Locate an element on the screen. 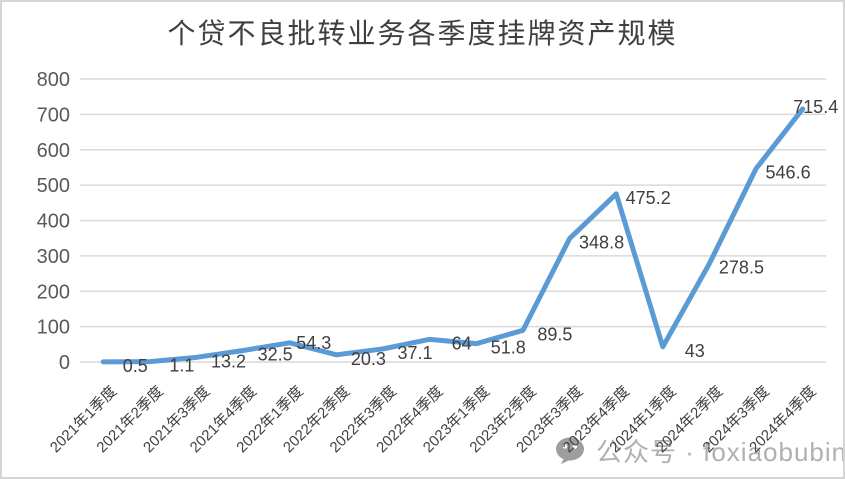 The width and height of the screenshot is (845, 479). chart-title: 个贷不良批转业务各季度挂牌资产规模 is located at coordinates (422, 34).